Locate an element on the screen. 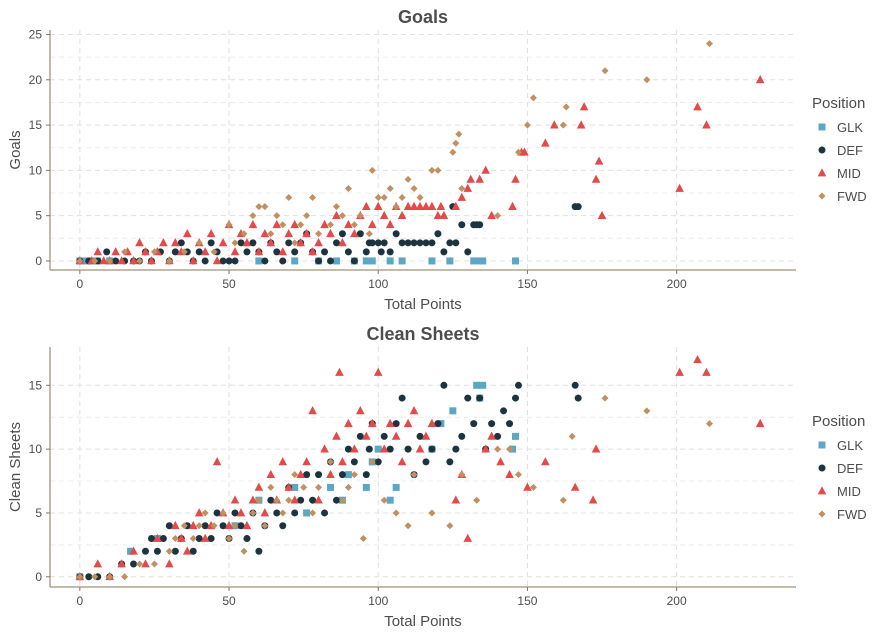 The height and width of the screenshot is (639, 877). legend-label-mid: MID is located at coordinates (849, 491).